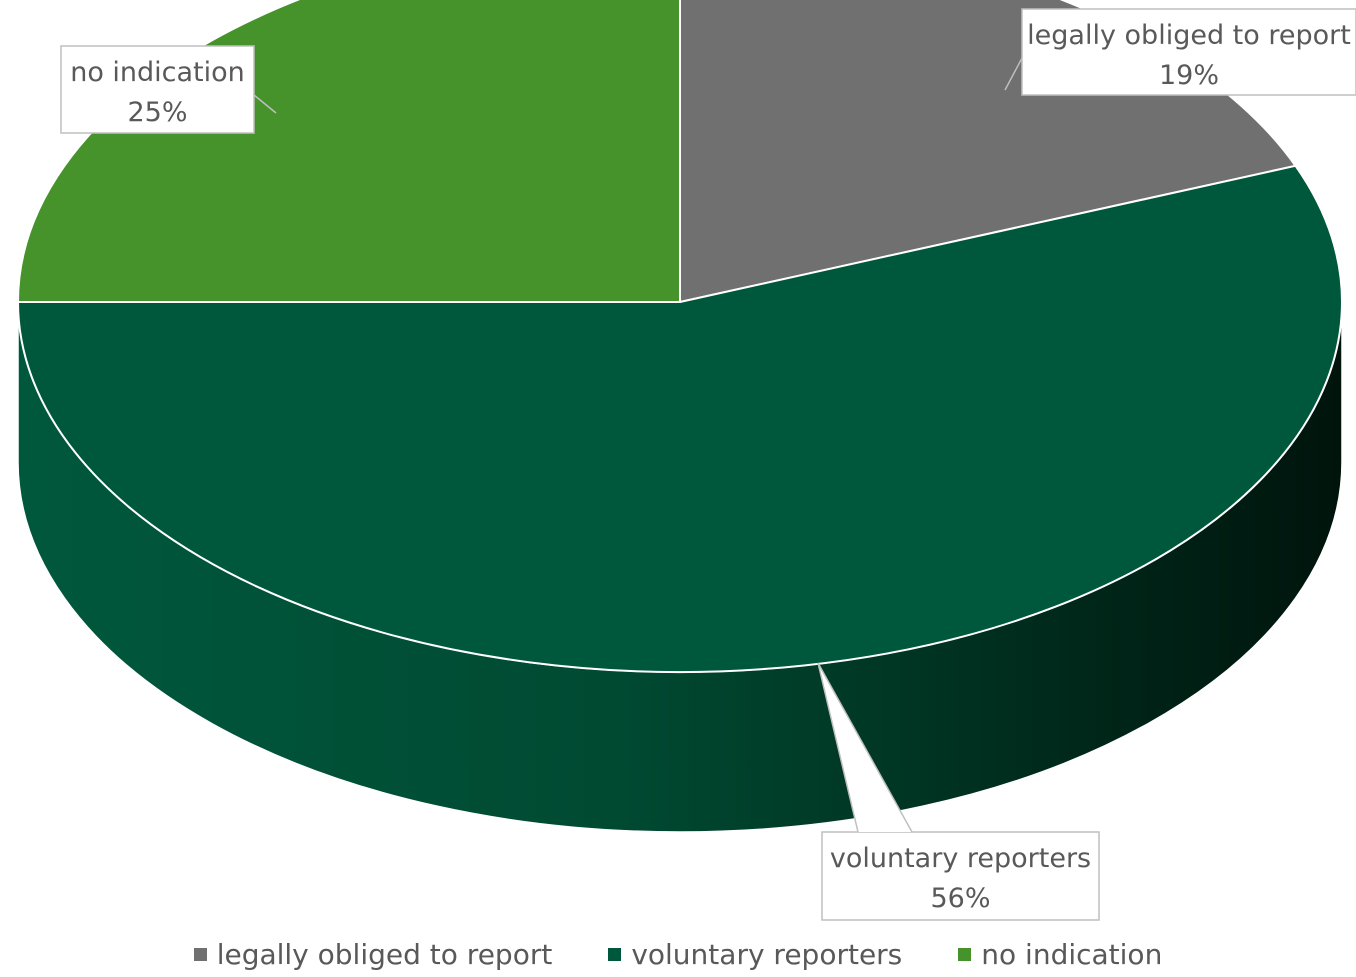  I want to click on legend-item-no-indication: no indication, so click(1060, 954).